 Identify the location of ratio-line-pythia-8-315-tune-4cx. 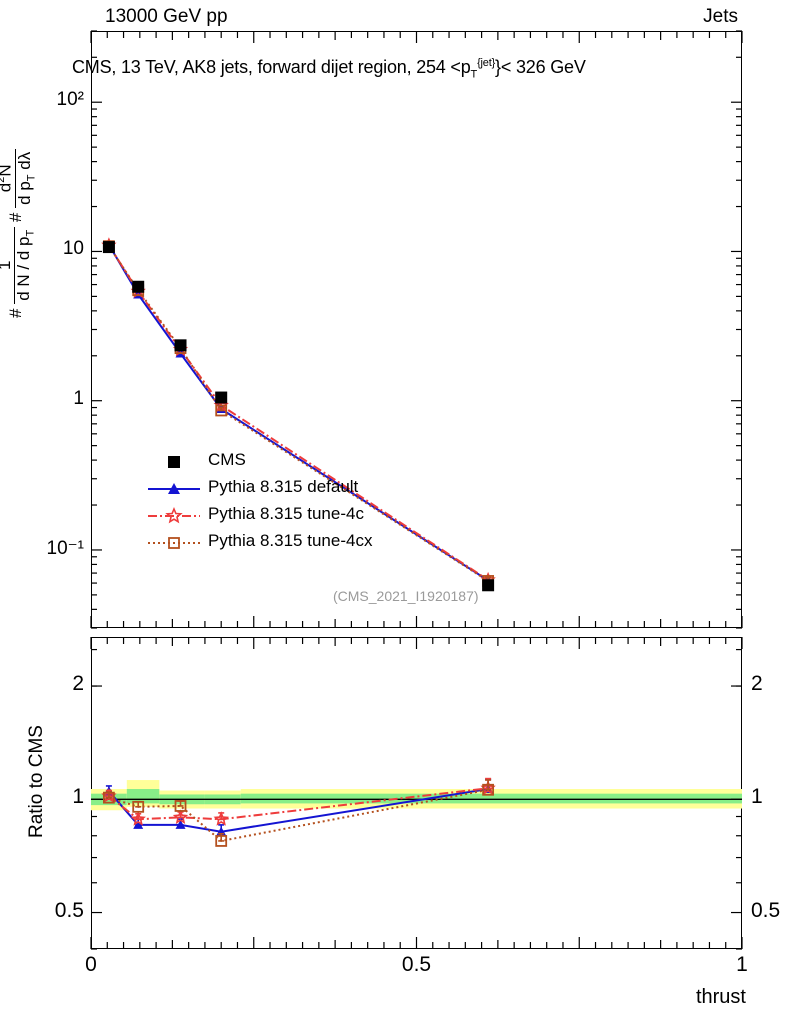
(298, 815).